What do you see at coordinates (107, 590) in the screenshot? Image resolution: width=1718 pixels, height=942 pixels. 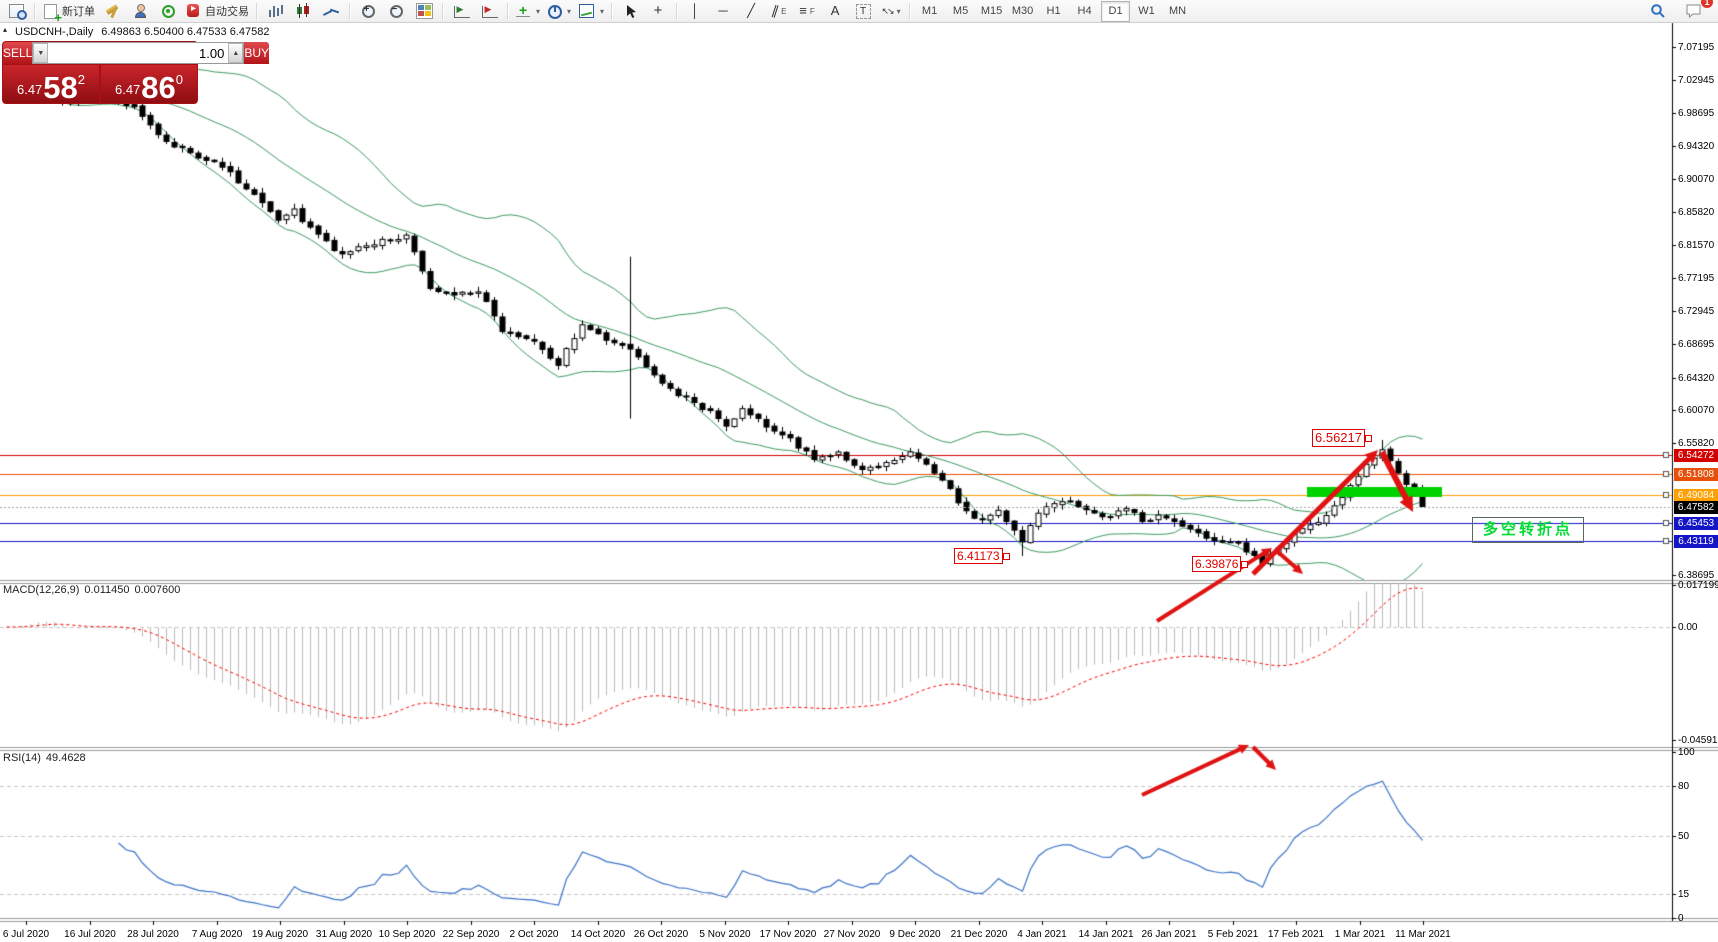 I see `macd-value: 0.011450` at bounding box center [107, 590].